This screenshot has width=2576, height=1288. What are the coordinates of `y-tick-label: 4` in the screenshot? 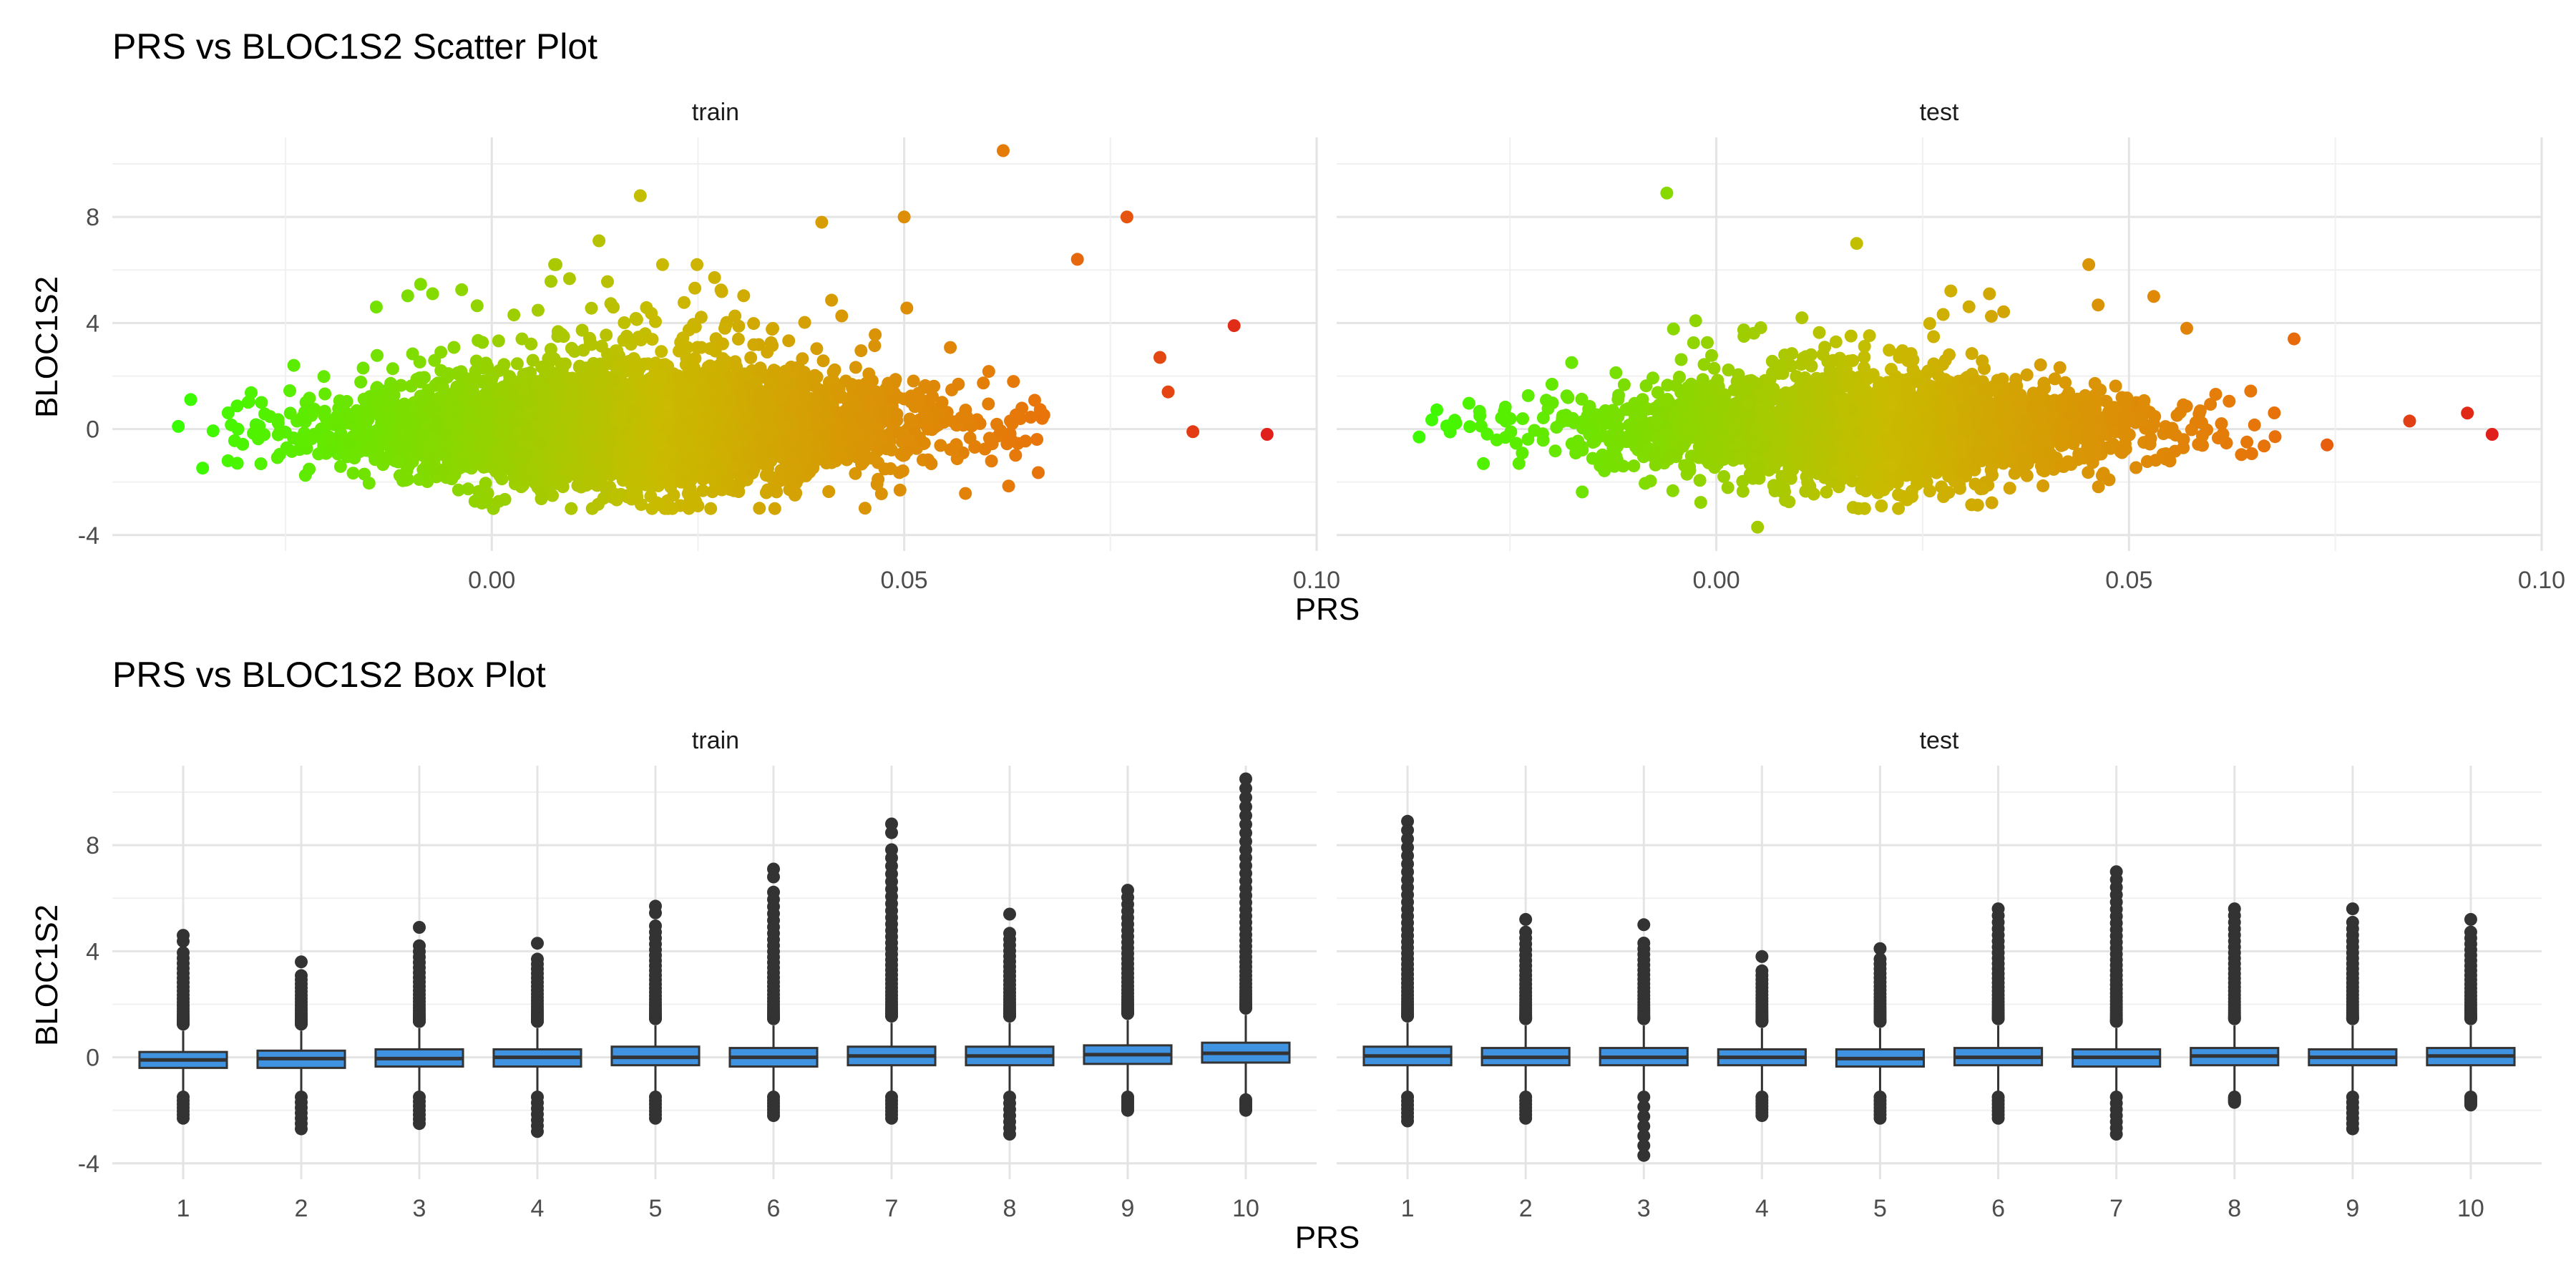 It's located at (92, 323).